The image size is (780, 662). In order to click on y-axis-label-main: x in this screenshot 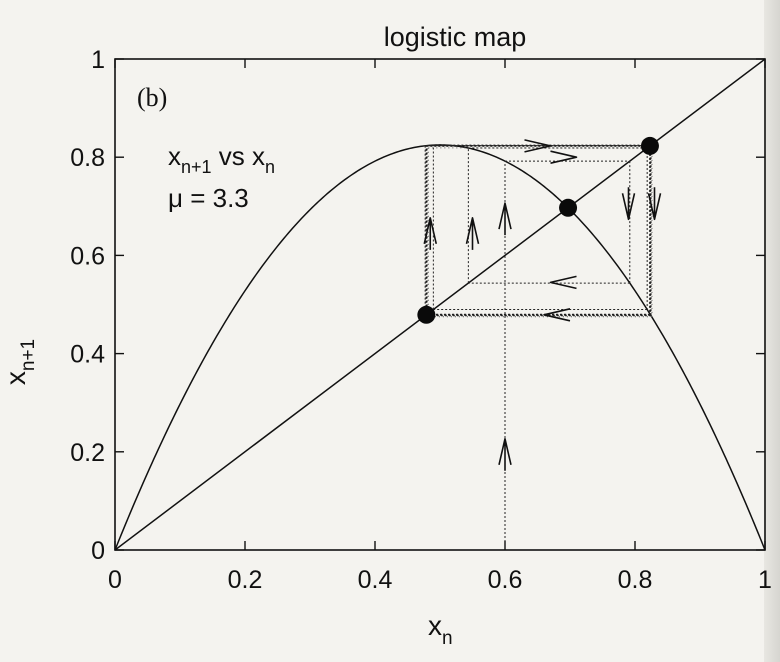, I will do `click(15, 378)`.